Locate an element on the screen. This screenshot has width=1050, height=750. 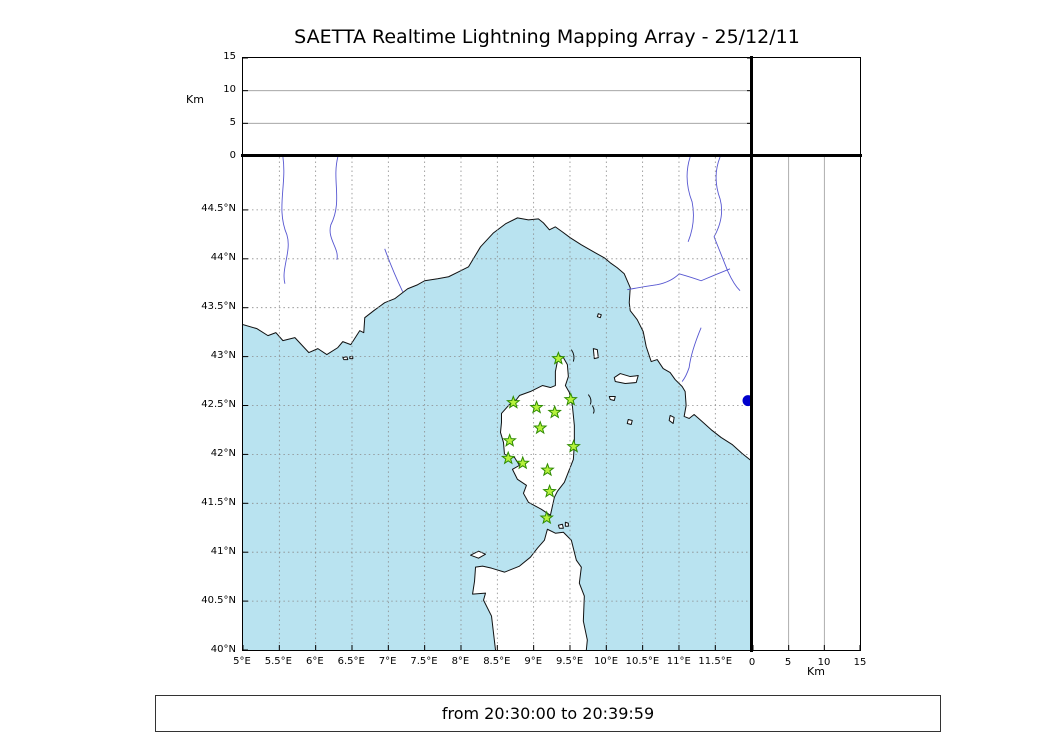
lon-tick-label: 10°E is located at coordinates (606, 661).